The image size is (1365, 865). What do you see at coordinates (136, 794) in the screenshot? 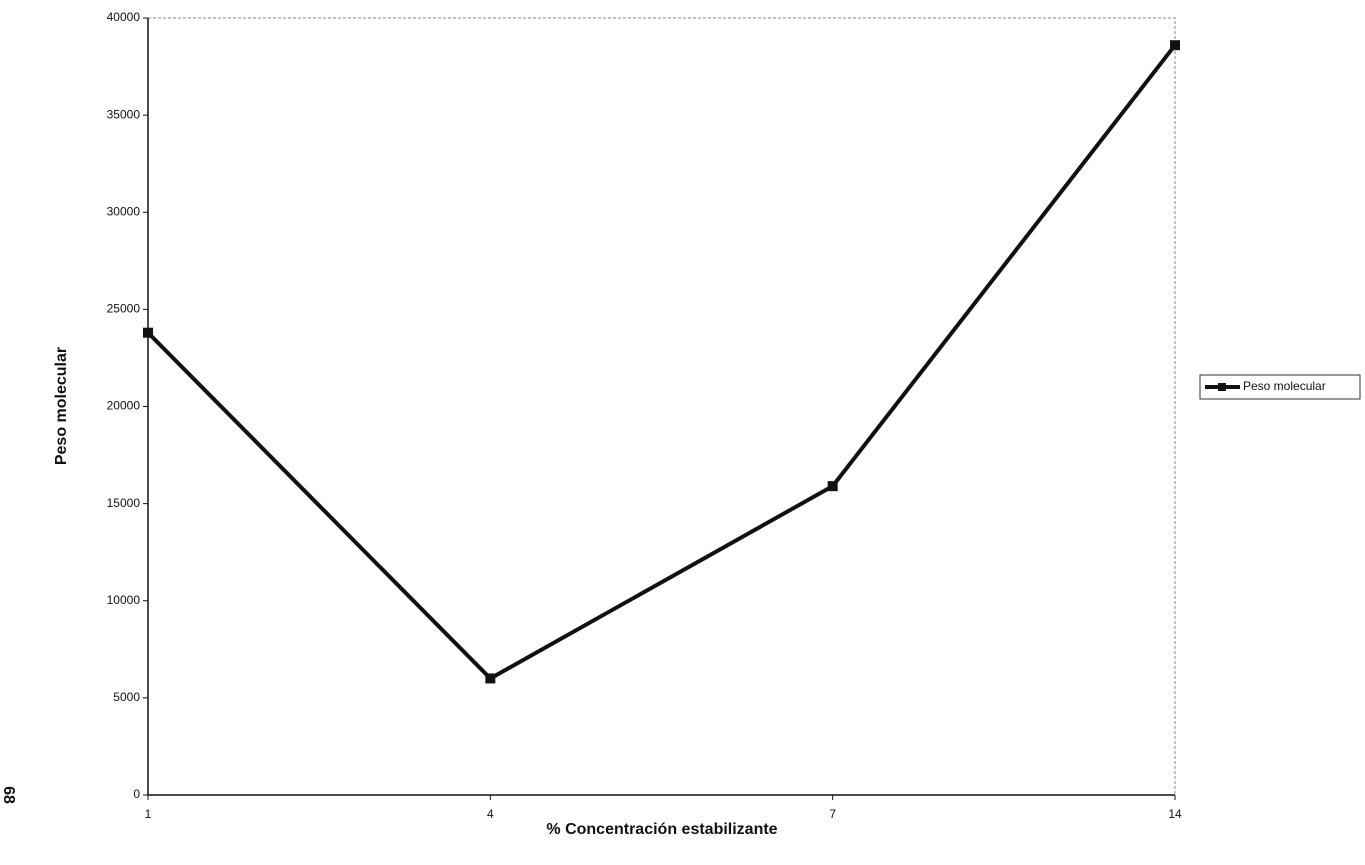
I see `y-tick-label: 0` at bounding box center [136, 794].